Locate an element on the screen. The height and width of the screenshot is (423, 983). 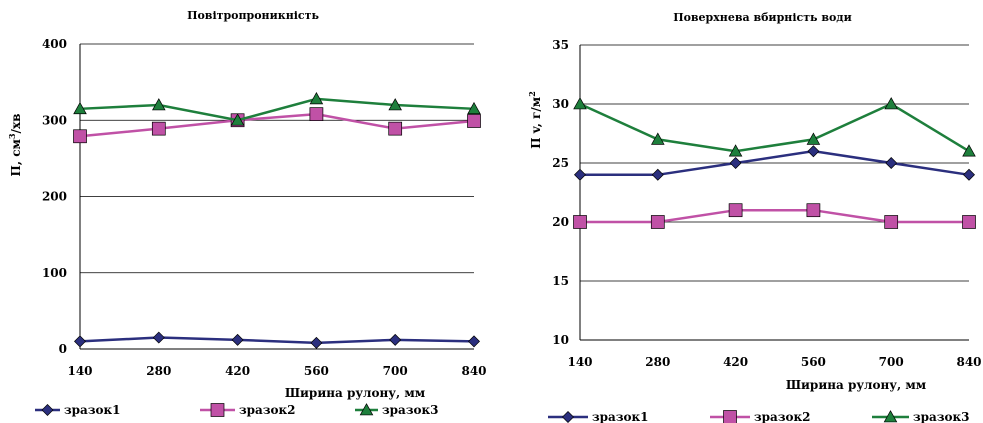
y-tick-label: 15 is located at coordinates (560, 281).